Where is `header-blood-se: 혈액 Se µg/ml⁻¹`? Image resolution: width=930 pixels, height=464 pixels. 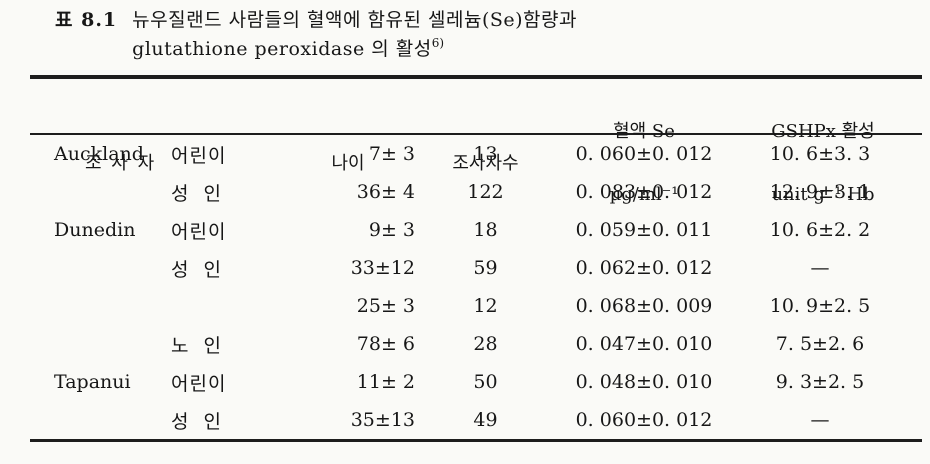
header-blood-se: 혈액 Se µg/ml⁻¹ is located at coordinates (653, 163).